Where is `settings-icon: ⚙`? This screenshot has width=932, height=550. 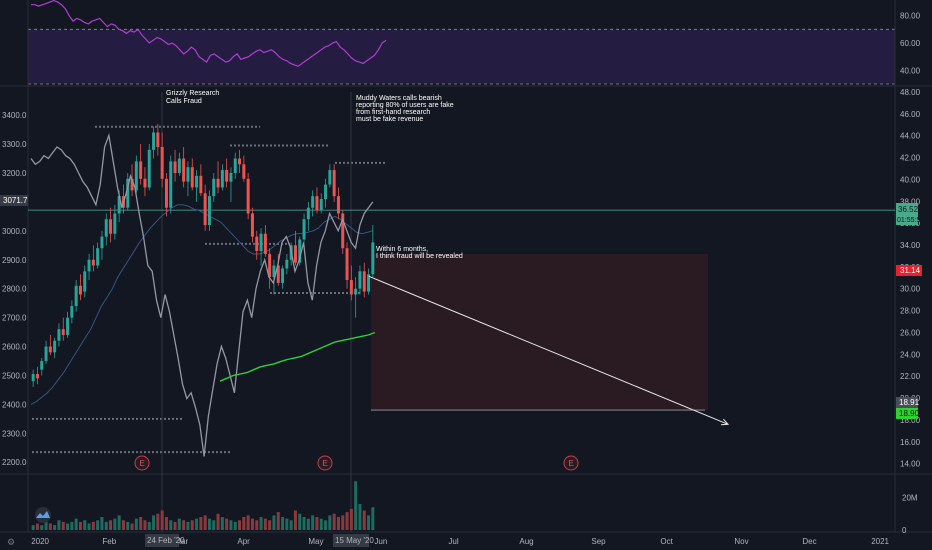
settings-icon: ⚙ is located at coordinates (11, 542).